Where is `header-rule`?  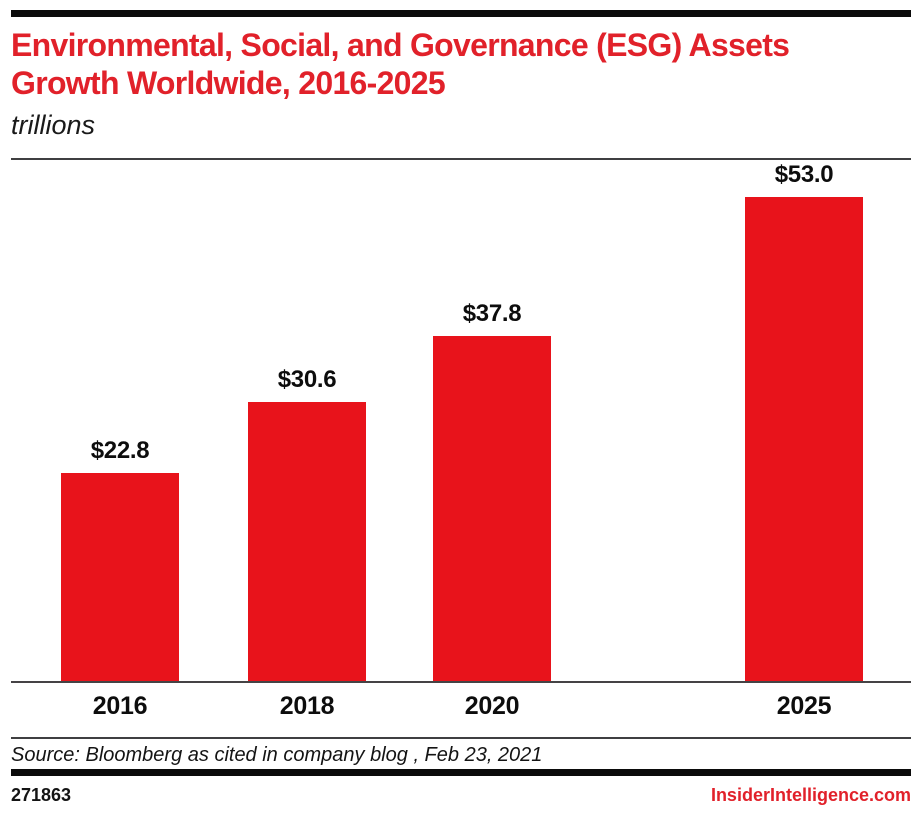 header-rule is located at coordinates (461, 159).